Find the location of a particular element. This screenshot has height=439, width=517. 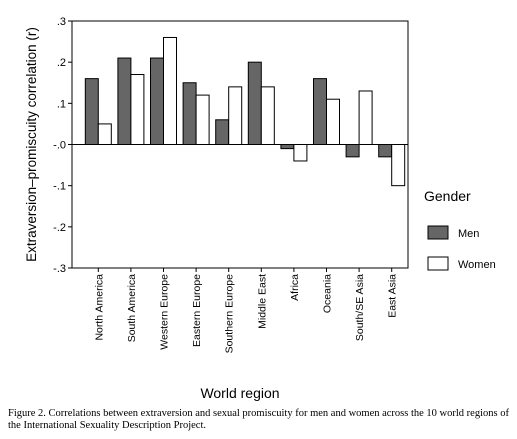

x-tick-label: East Asia is located at coordinates (393, 296).